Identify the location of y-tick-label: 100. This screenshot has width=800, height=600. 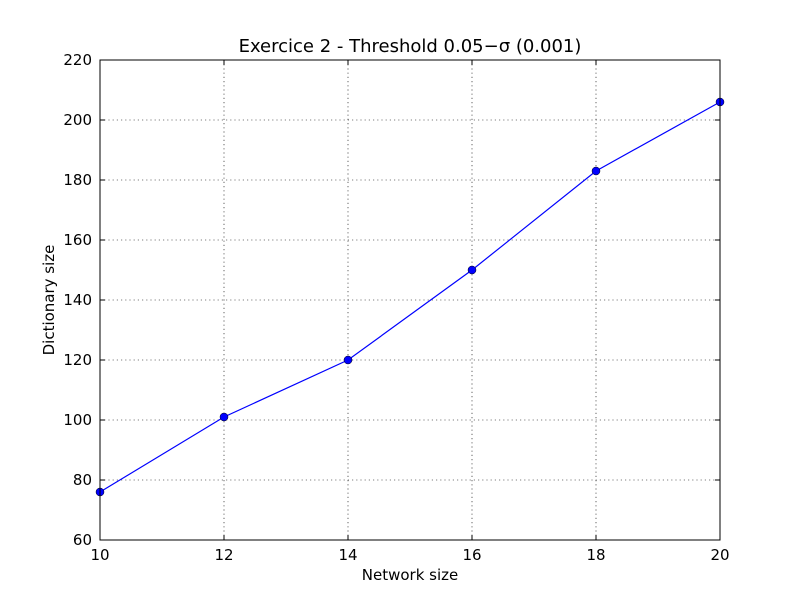
(77, 420).